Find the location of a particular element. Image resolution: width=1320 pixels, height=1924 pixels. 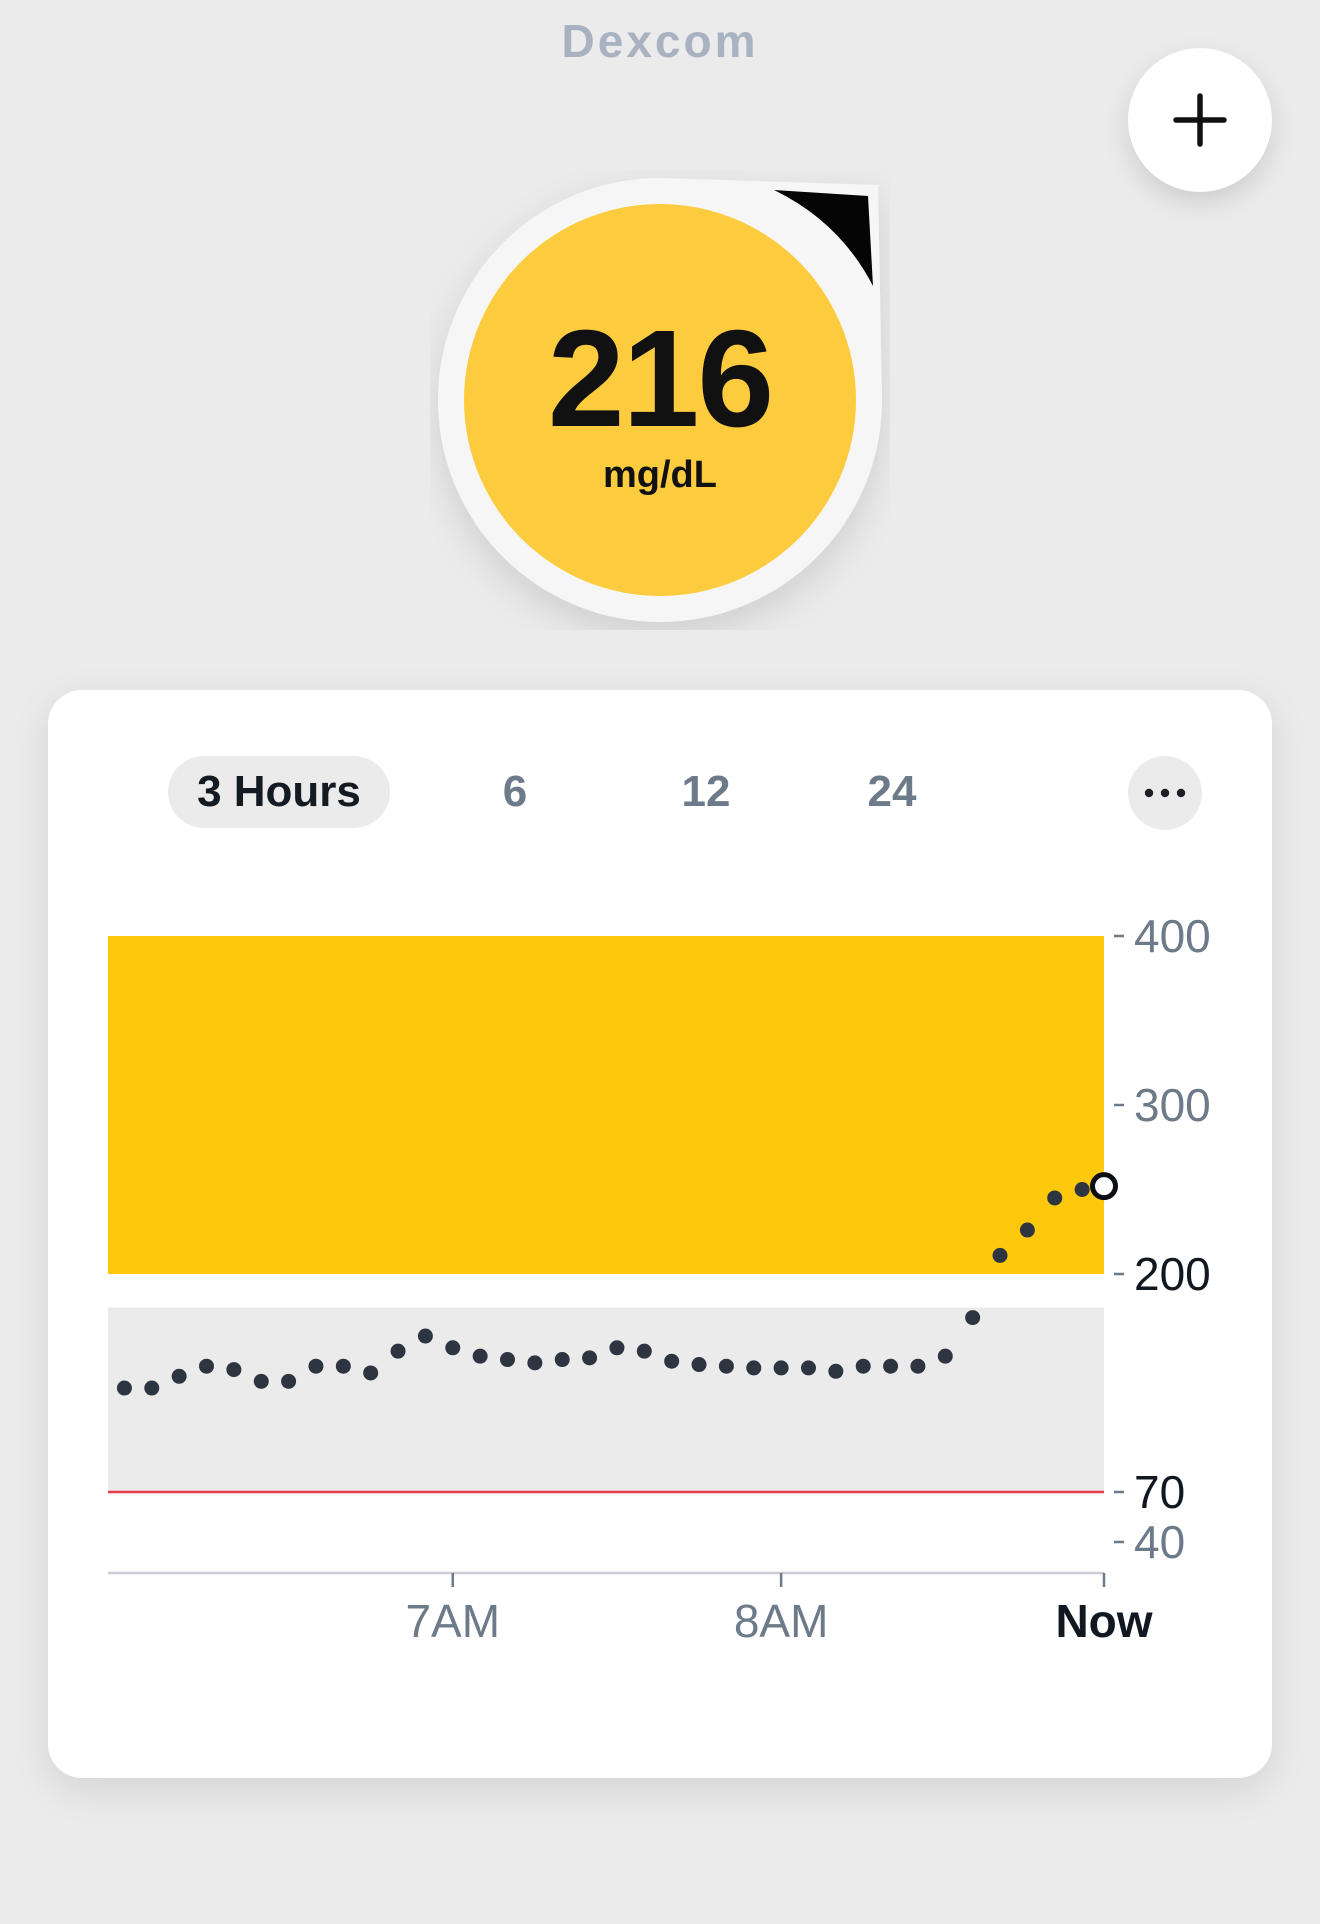

add-event-button is located at coordinates (1200, 120).